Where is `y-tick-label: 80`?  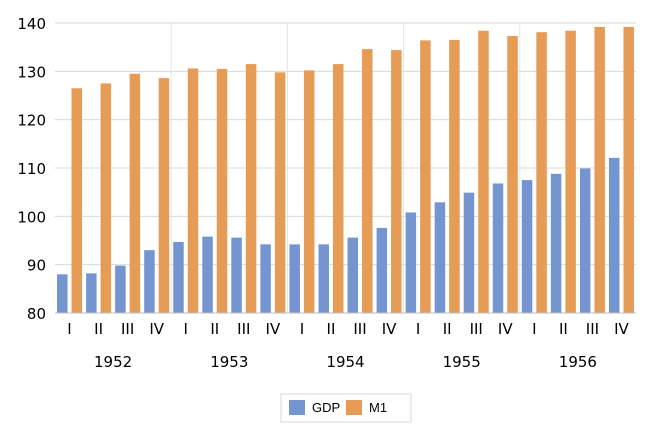
y-tick-label: 80 is located at coordinates (36, 314).